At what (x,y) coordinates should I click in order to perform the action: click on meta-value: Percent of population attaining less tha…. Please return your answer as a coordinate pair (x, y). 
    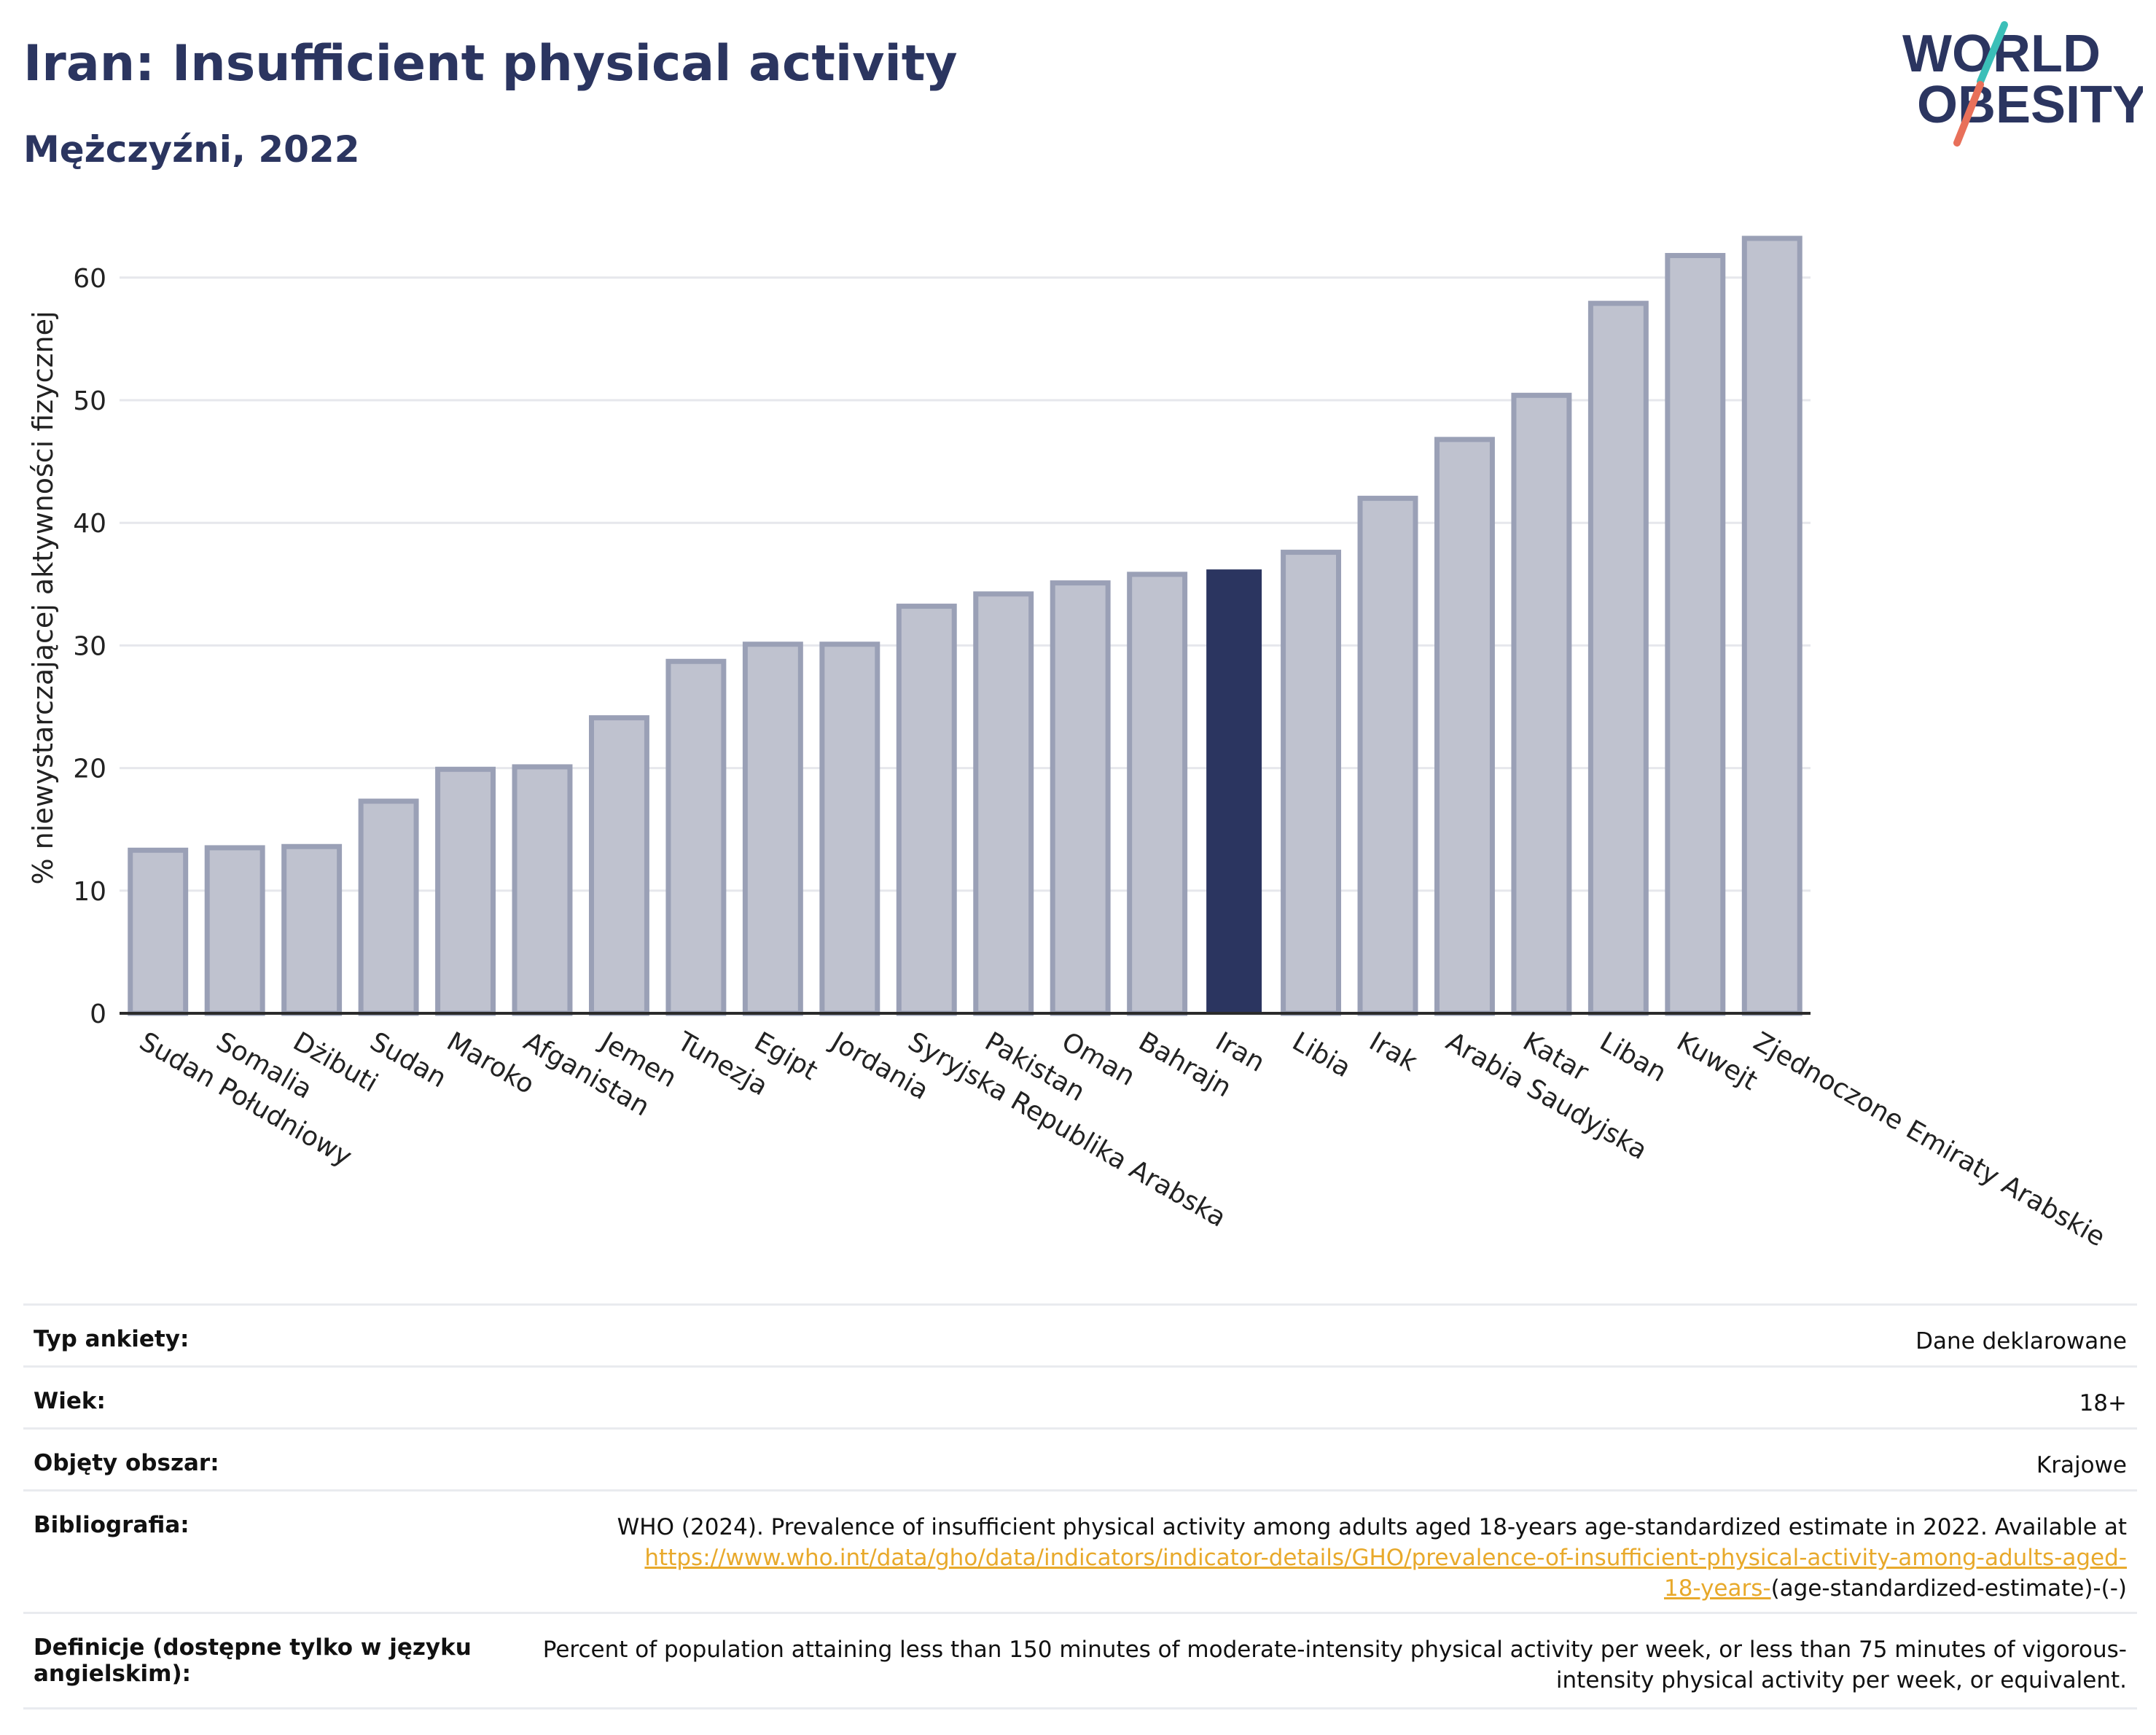
    Looking at the image, I should click on (1319, 1660).